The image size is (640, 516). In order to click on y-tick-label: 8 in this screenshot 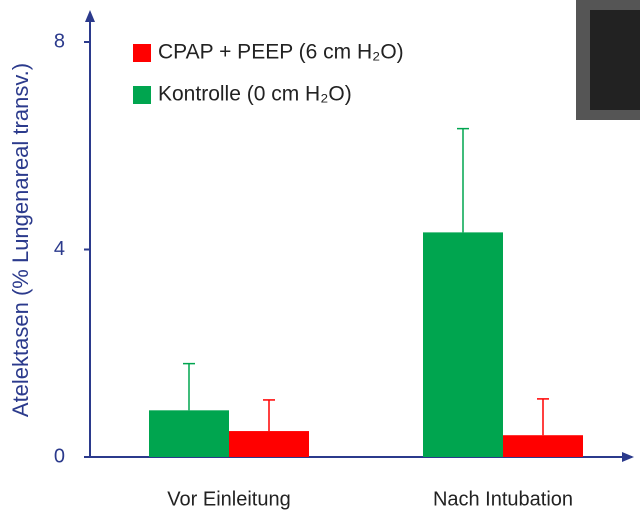, I will do `click(59, 41)`.